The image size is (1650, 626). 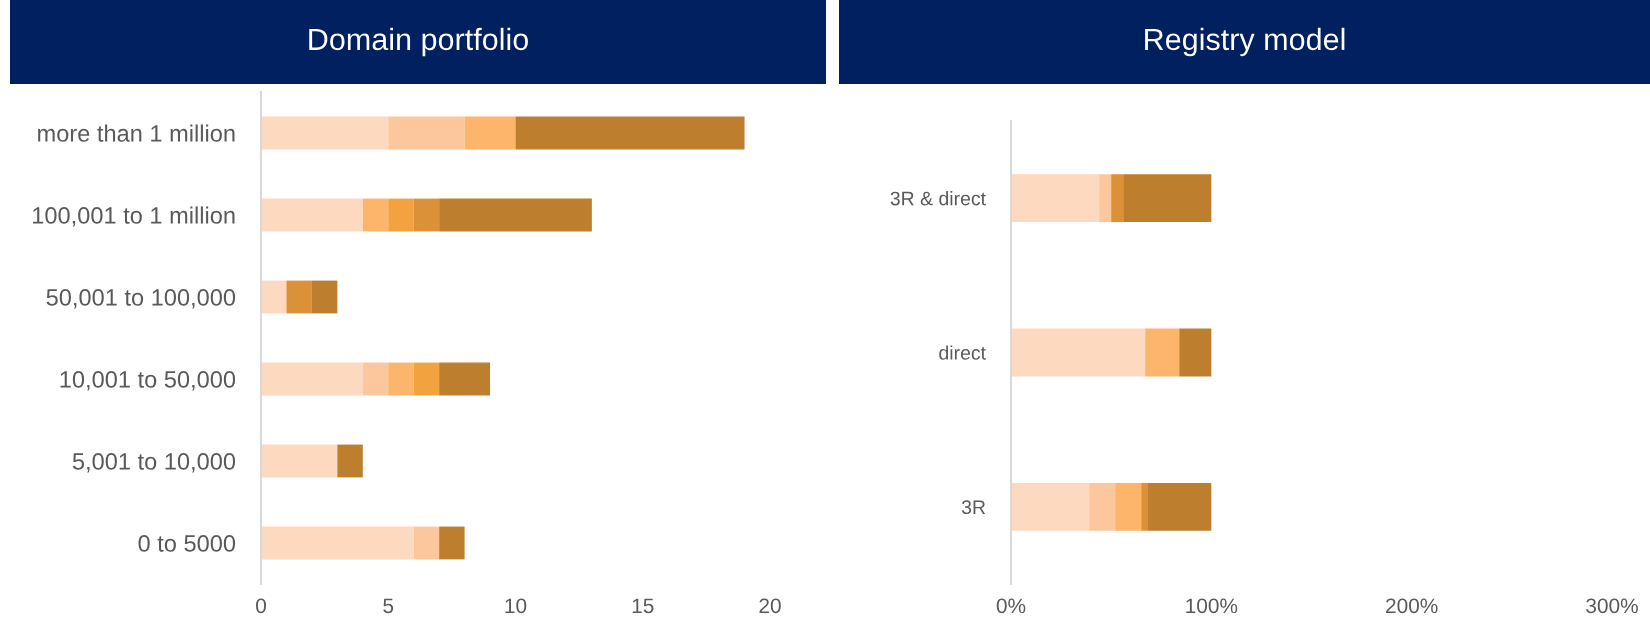 What do you see at coordinates (388, 606) in the screenshot?
I see `x-tick-label: 5` at bounding box center [388, 606].